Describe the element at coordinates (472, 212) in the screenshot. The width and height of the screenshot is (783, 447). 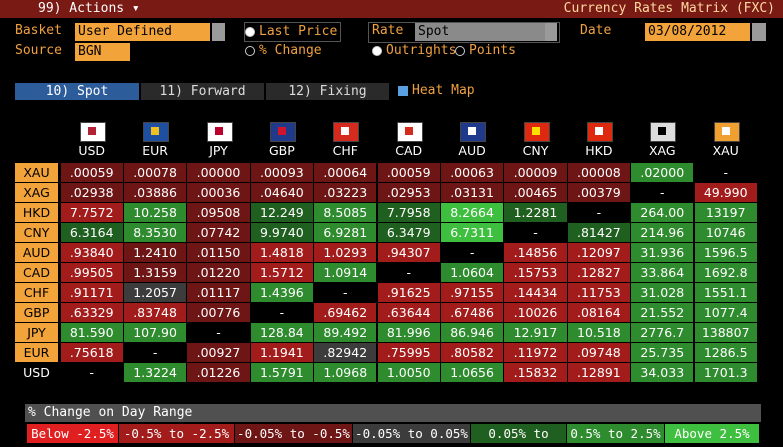
I see `rate-cell: 8.2664` at that location.